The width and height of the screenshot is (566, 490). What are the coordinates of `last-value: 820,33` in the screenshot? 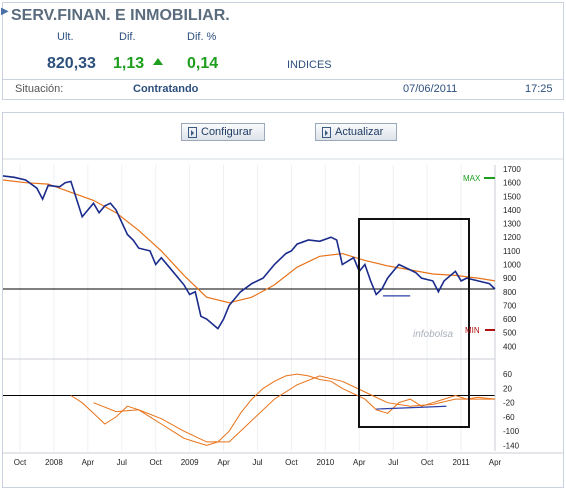 It's located at (71, 63).